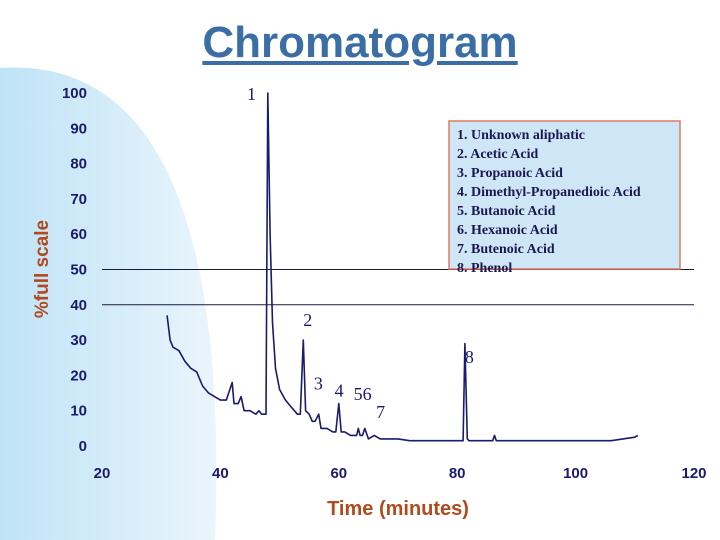 Image resolution: width=720 pixels, height=540 pixels. Describe the element at coordinates (78, 305) in the screenshot. I see `y-tick-label: 40` at that location.